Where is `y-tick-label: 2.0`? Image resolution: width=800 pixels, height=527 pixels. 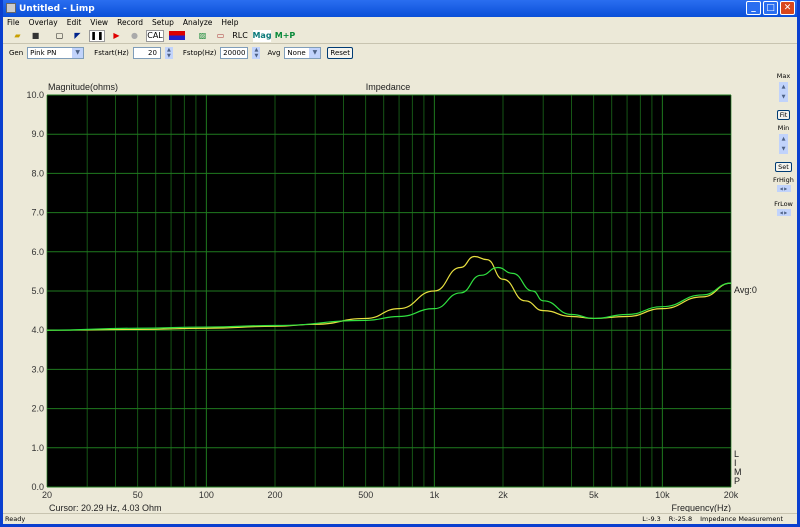
y-tick-label: 2.0 is located at coordinates (37, 409).